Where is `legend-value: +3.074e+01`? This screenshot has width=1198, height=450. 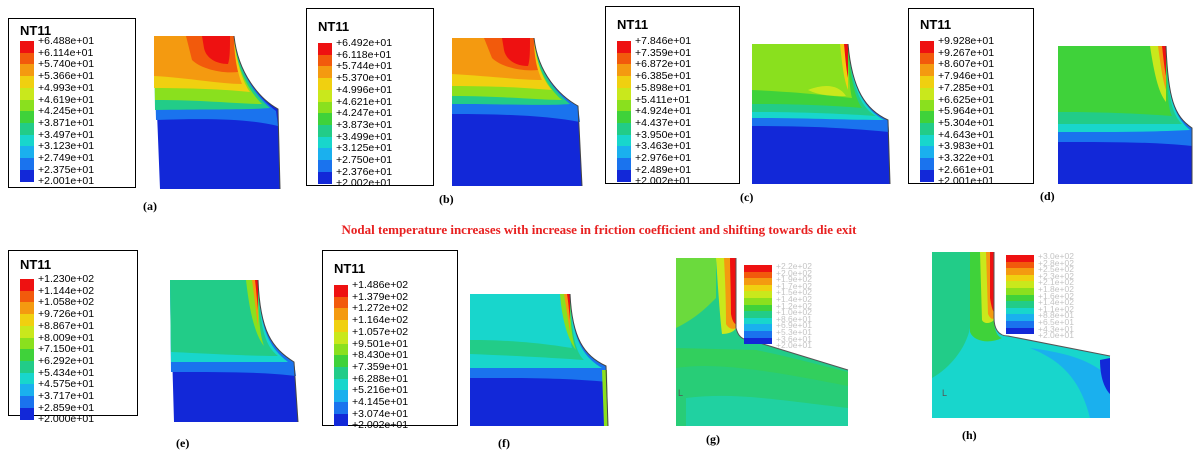
legend-value: +3.074e+01 is located at coordinates (380, 413).